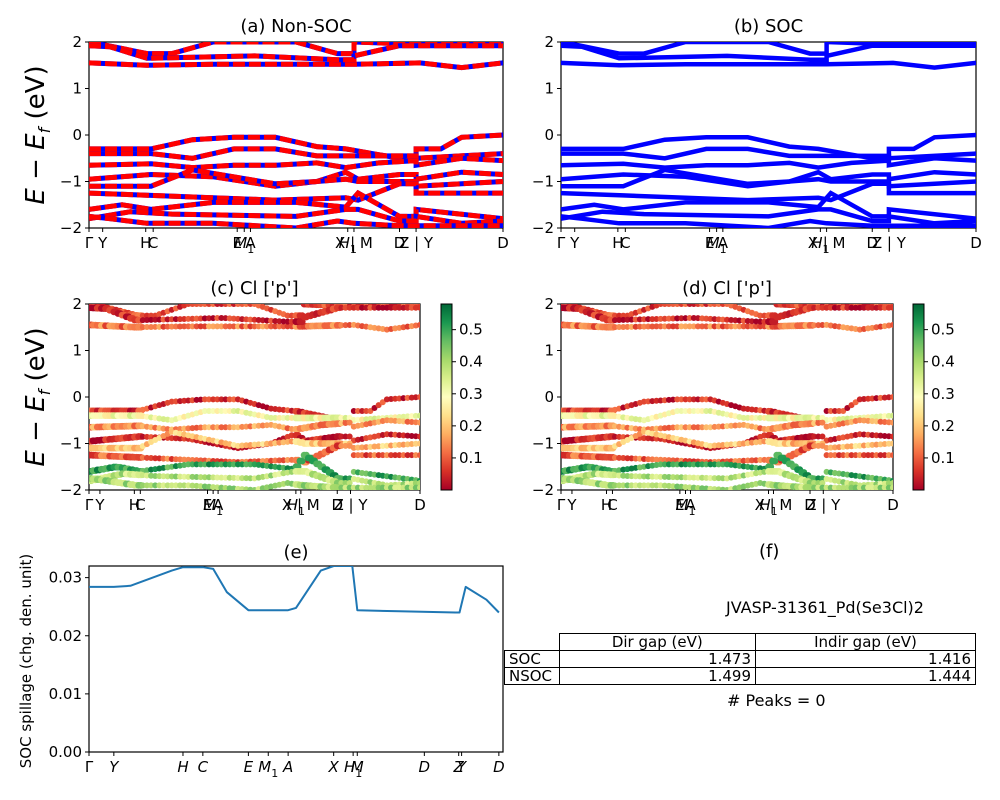 The image size is (1000, 800). What do you see at coordinates (532, 659) in the screenshot?
I see `row-label: SOC` at bounding box center [532, 659].